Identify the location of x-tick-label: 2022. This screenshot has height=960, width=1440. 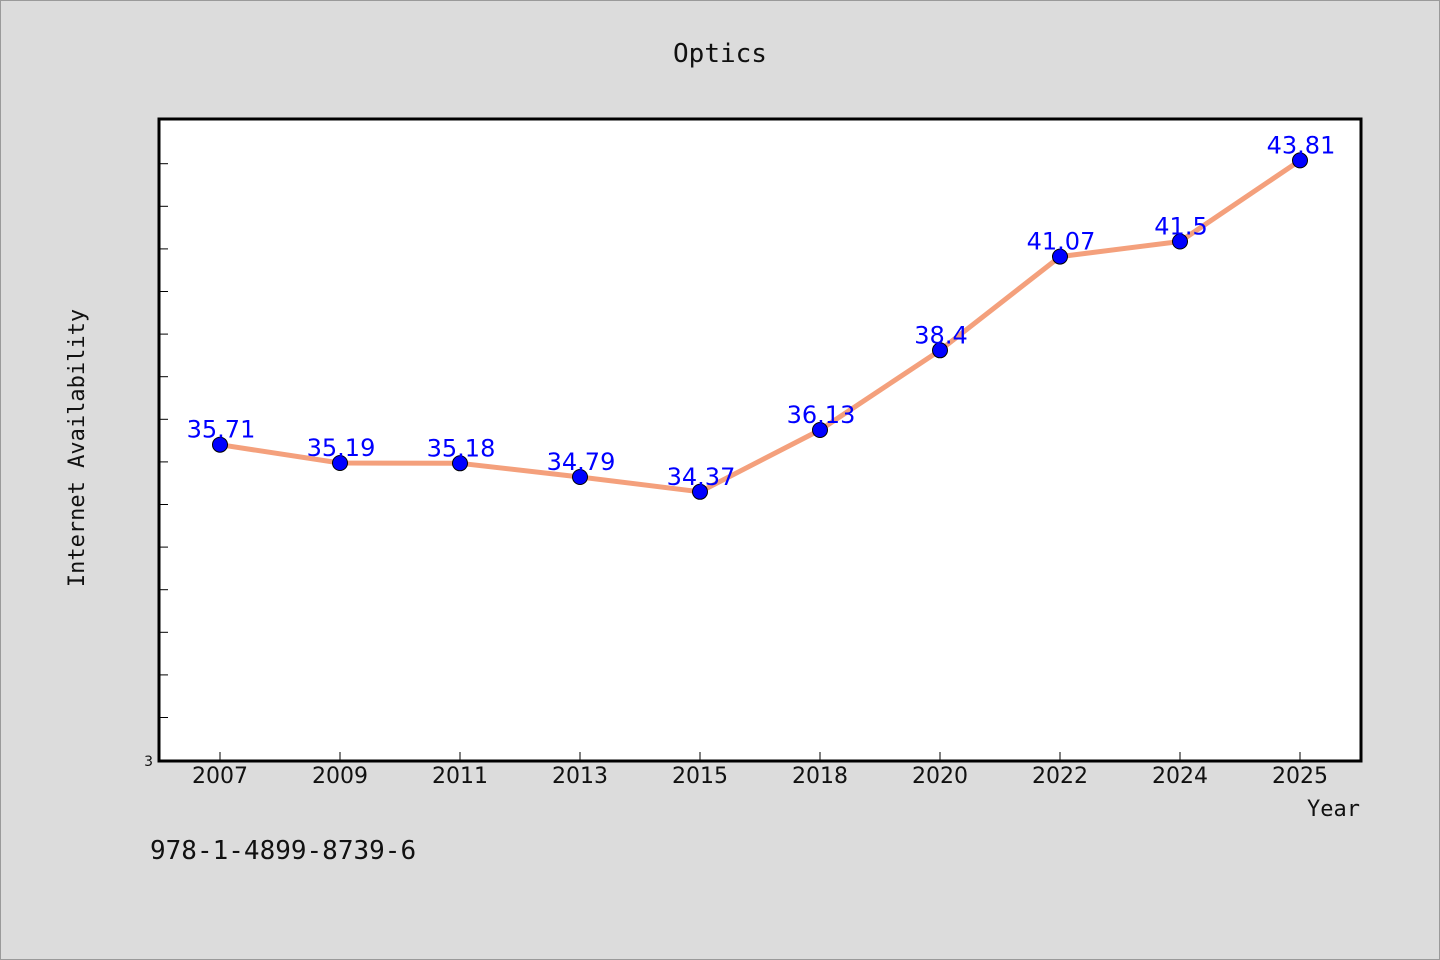
(1060, 776).